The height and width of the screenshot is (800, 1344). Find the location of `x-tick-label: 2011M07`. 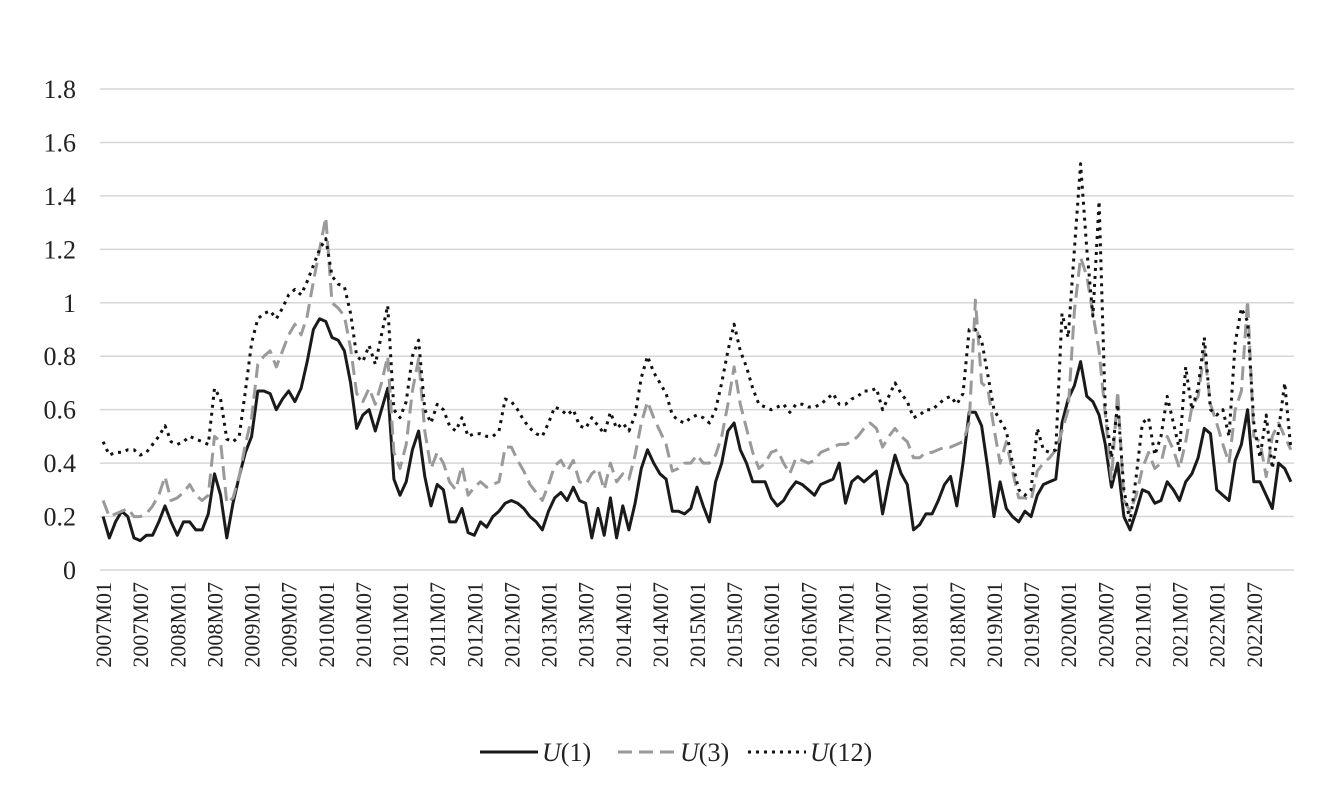

x-tick-label: 2011M07 is located at coordinates (437, 624).